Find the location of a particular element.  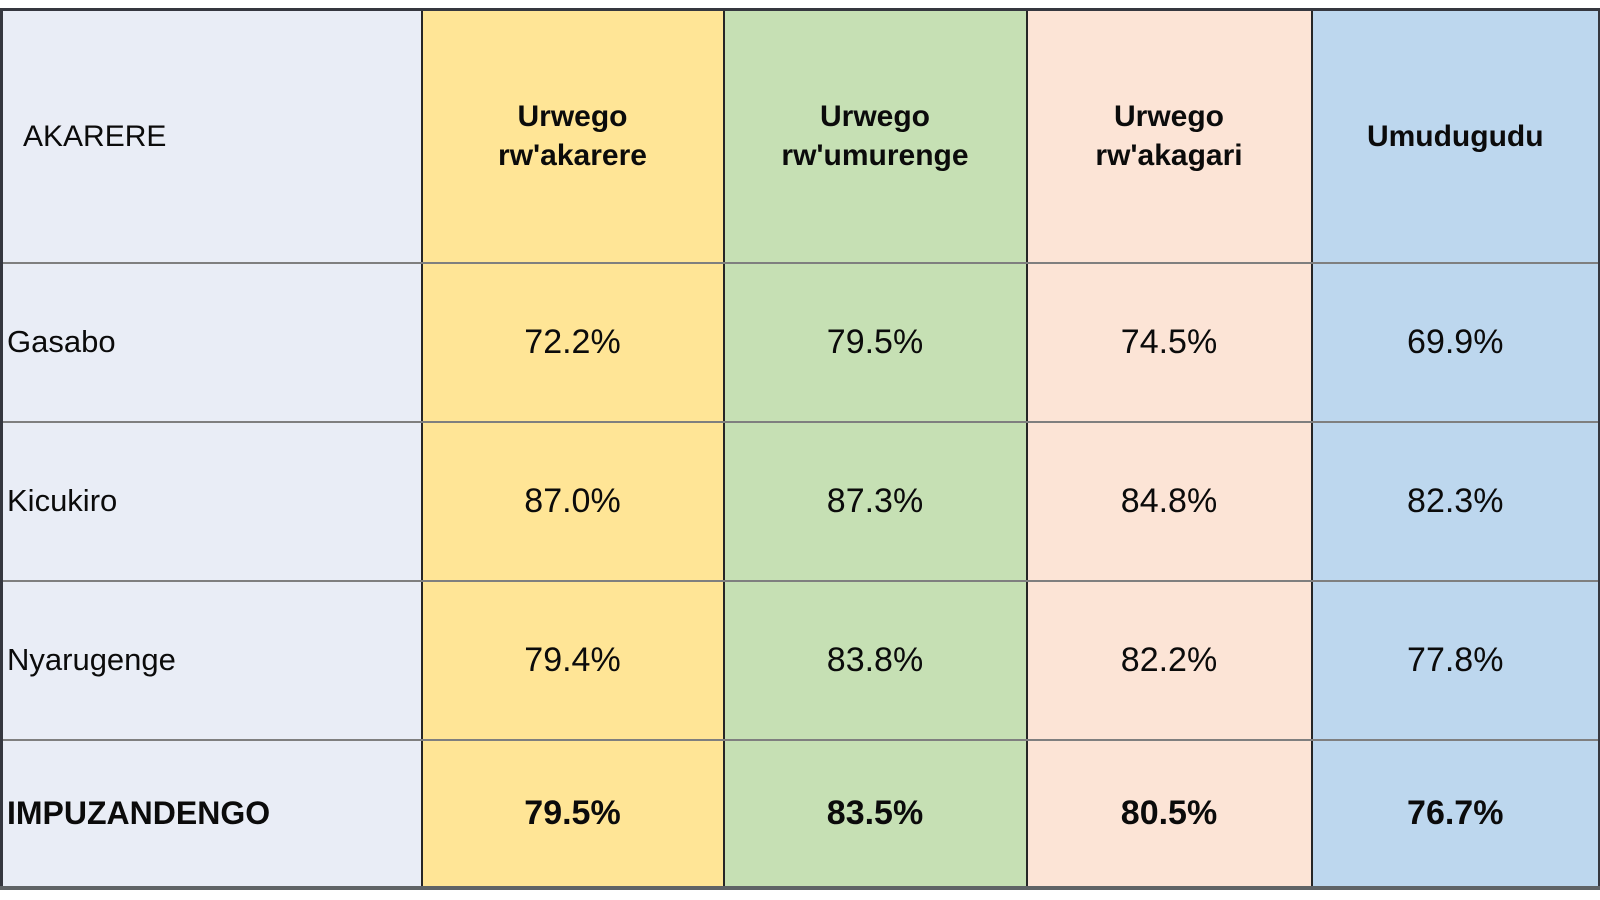

data-cell: 82.3% is located at coordinates (1455, 501).